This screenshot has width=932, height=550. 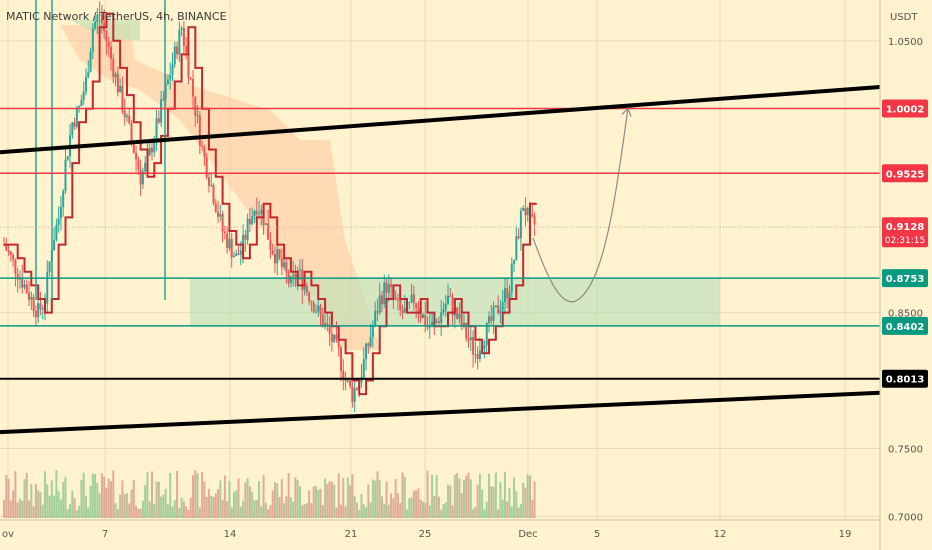 I want to click on projection, so click(x=582, y=205).